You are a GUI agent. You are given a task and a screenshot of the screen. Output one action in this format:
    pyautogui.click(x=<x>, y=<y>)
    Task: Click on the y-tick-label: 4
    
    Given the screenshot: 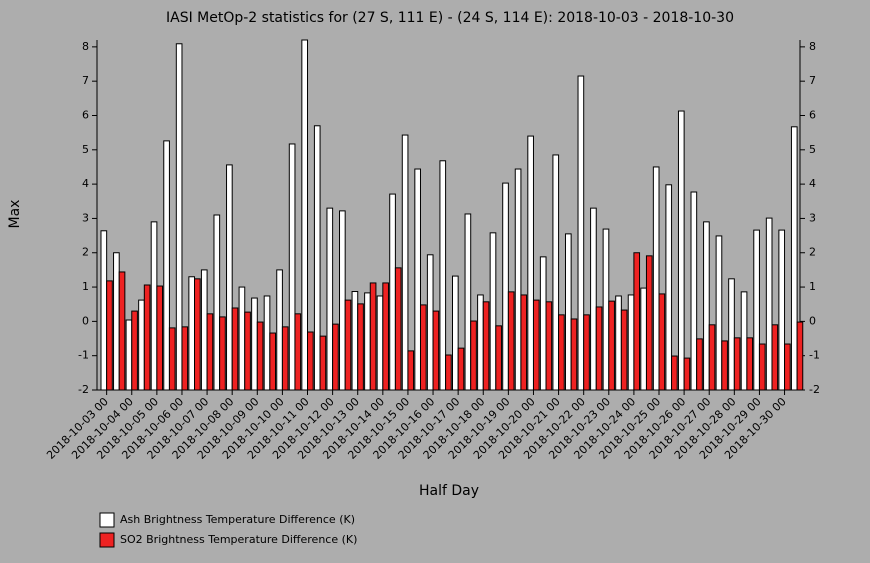 What is the action you would take?
    pyautogui.click(x=85, y=183)
    